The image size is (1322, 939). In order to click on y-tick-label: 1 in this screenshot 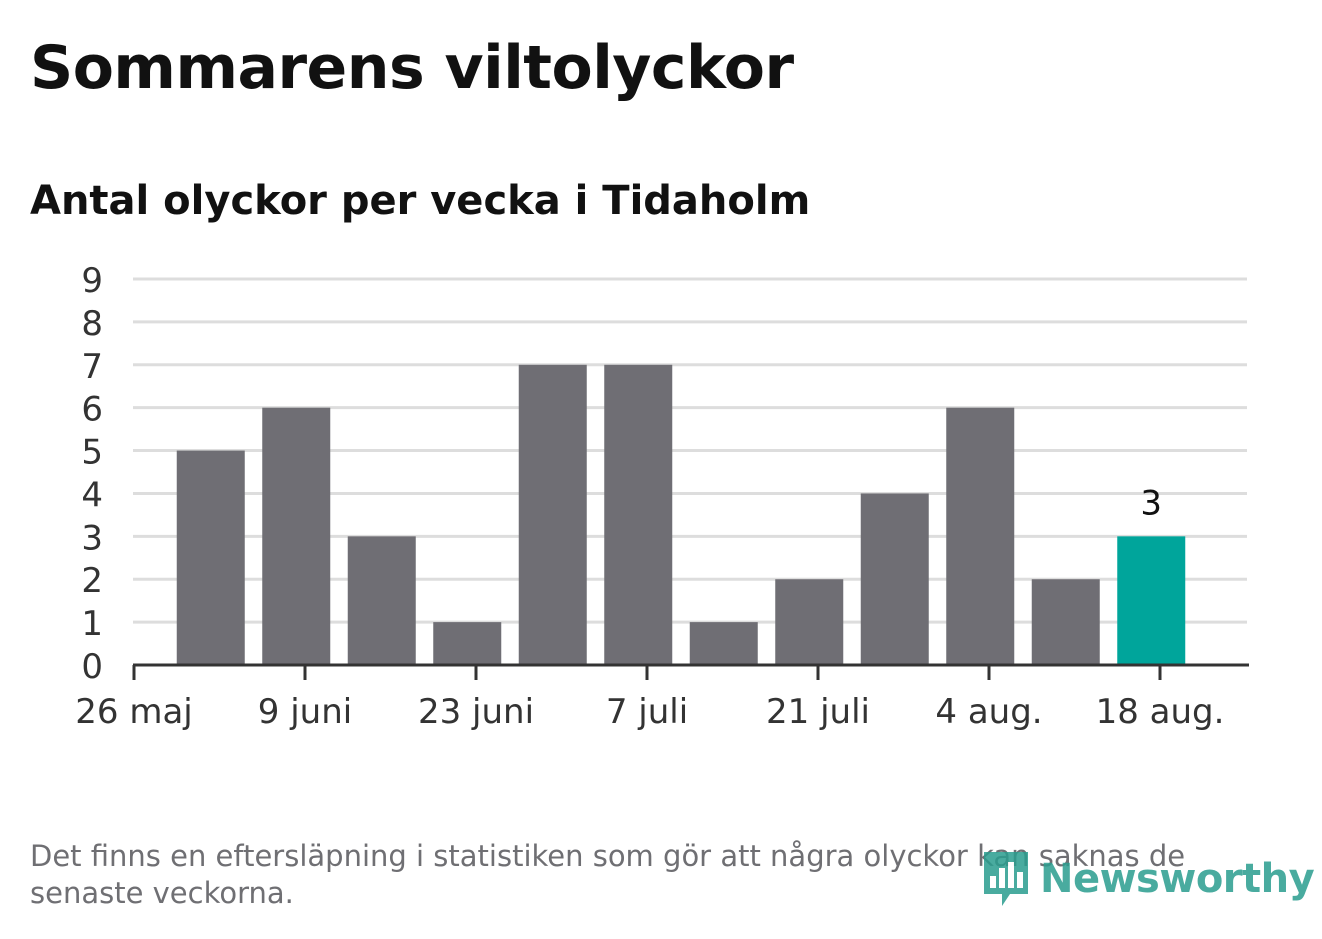, I will do `click(92, 624)`.